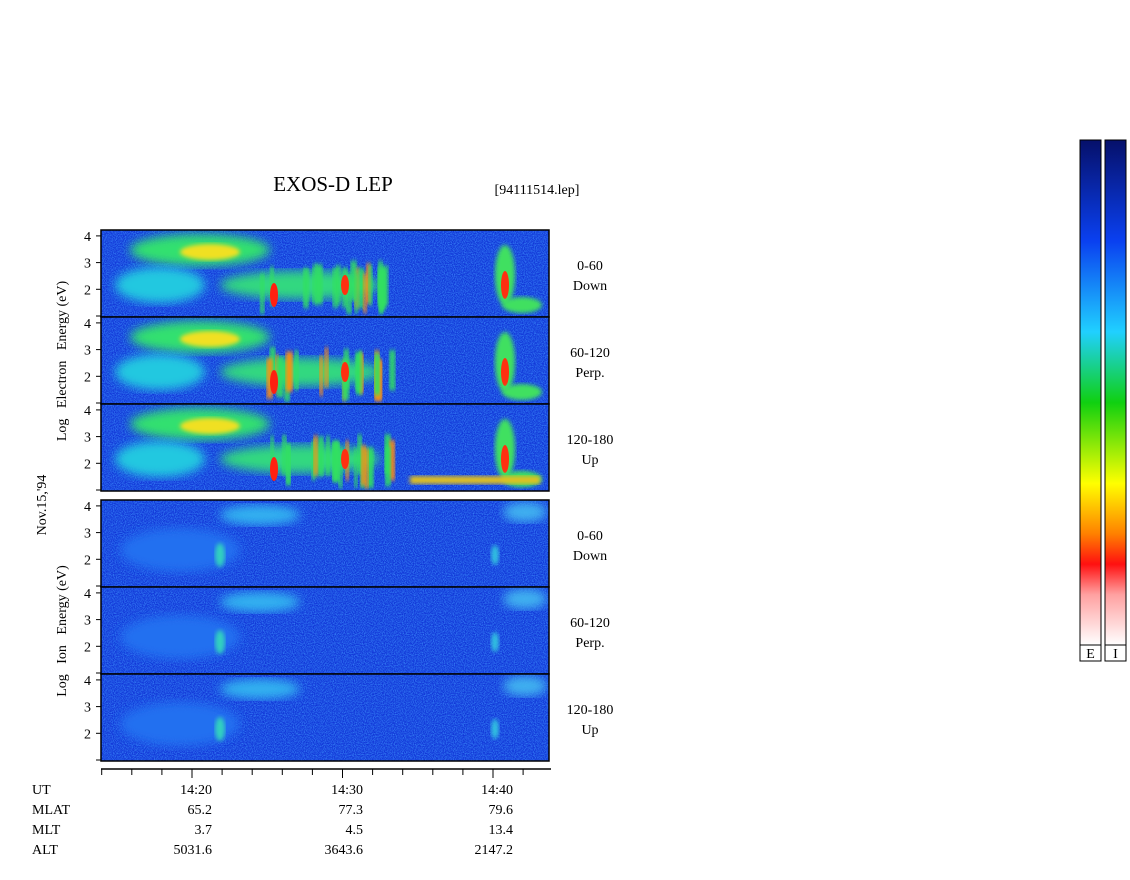  I want to click on file-name: [94111514.lep], so click(537, 190).